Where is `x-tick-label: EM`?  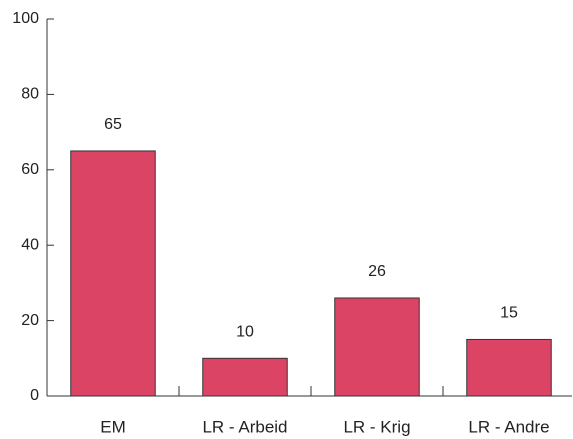 x-tick-label: EM is located at coordinates (113, 426).